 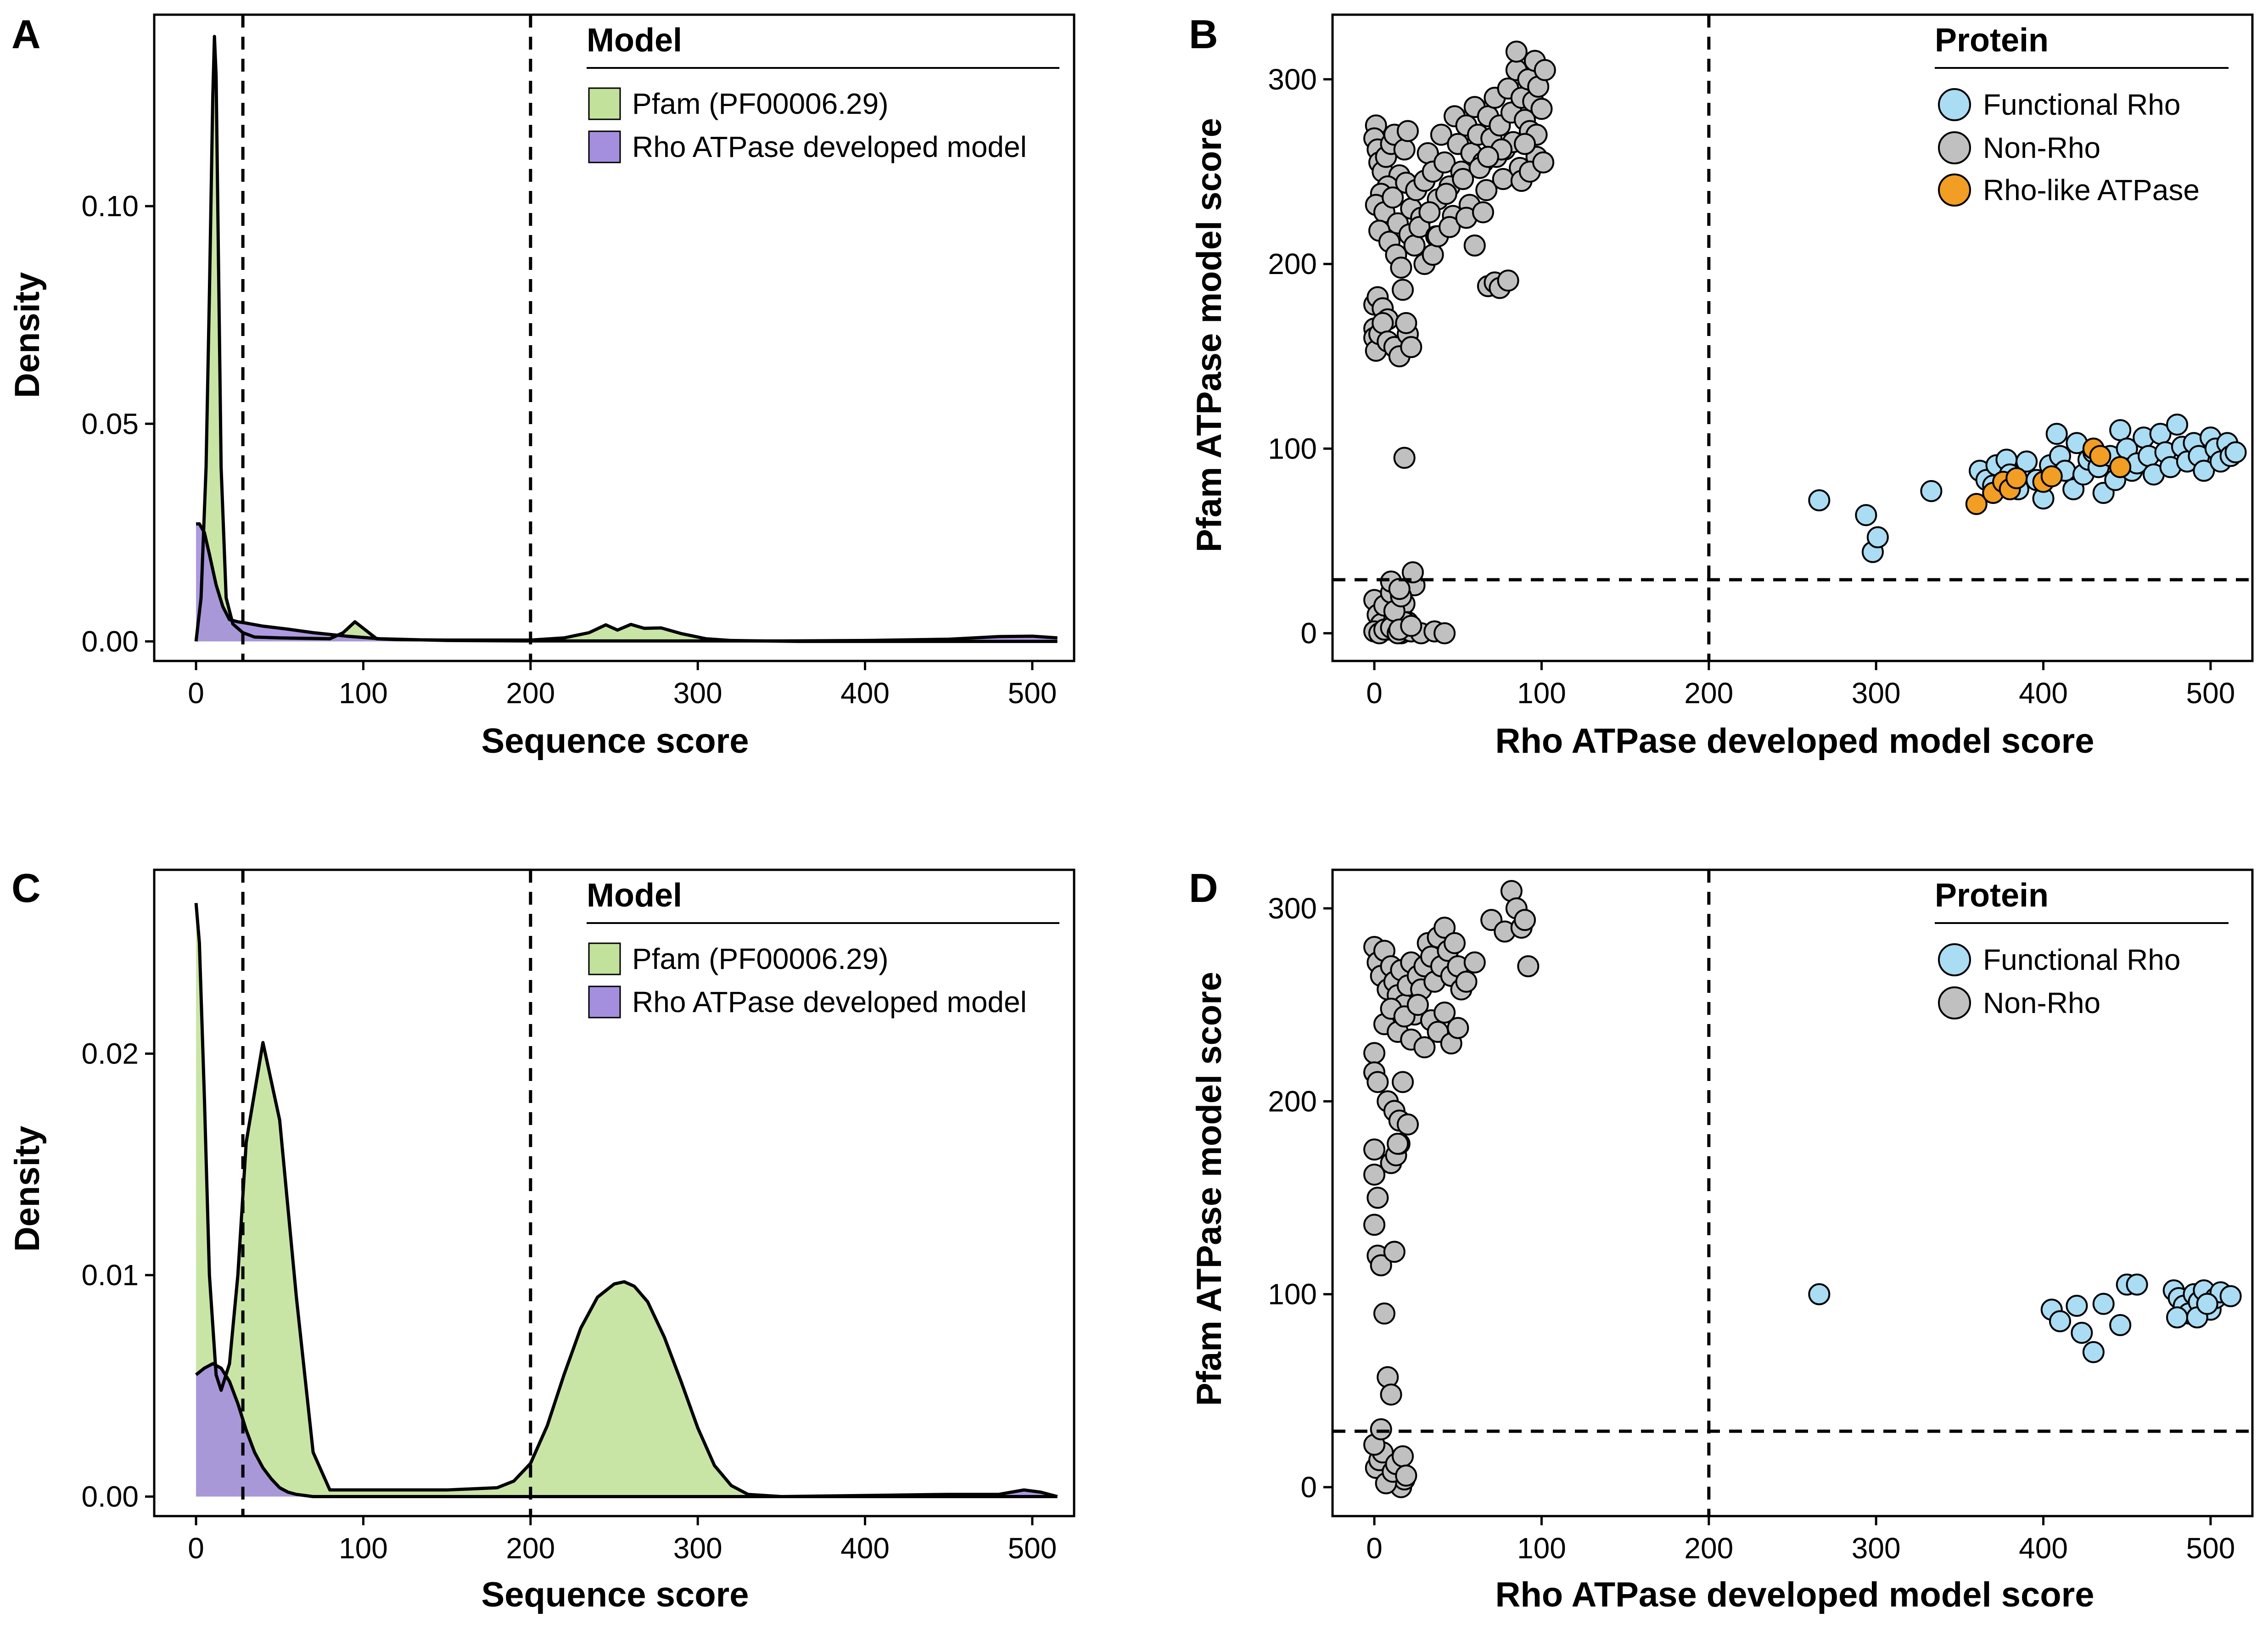 I want to click on y-tick-label-1-b: 100, so click(x=1292, y=448).